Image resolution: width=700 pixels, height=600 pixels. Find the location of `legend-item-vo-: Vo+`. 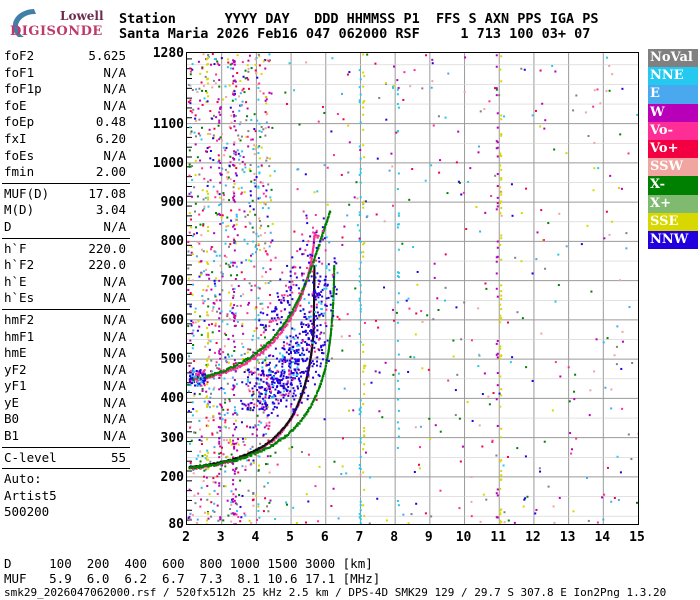

legend-item-vo-: Vo+ is located at coordinates (673, 149).